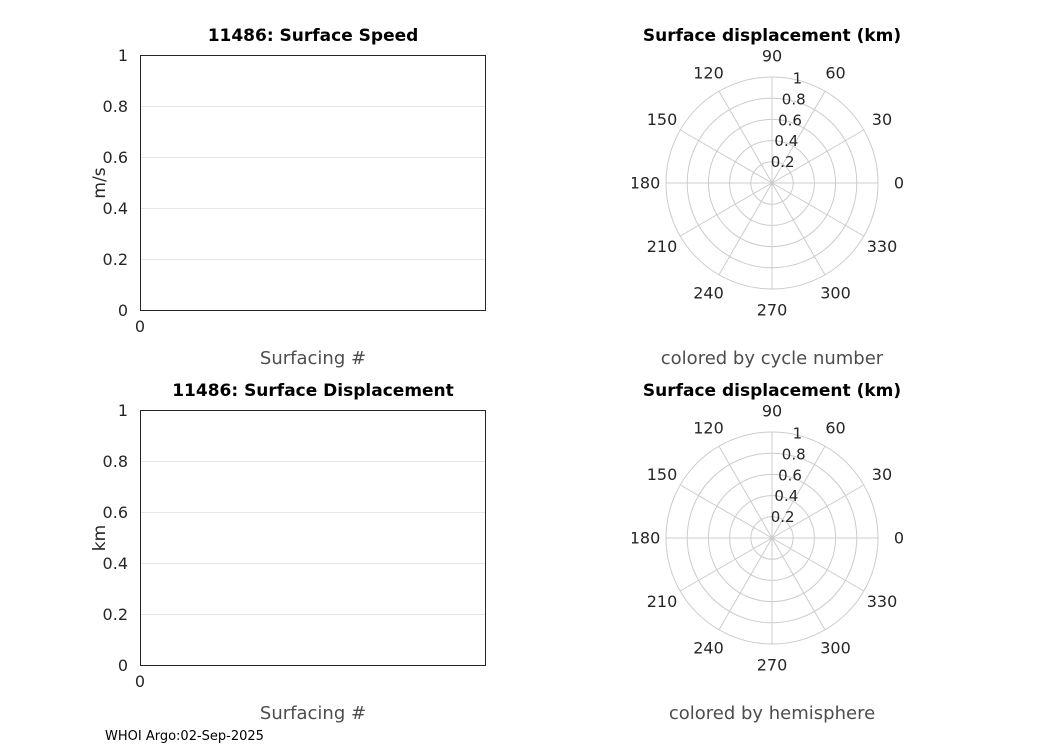  Describe the element at coordinates (100, 183) in the screenshot. I see `surface-speed-ylabel: m/s` at that location.